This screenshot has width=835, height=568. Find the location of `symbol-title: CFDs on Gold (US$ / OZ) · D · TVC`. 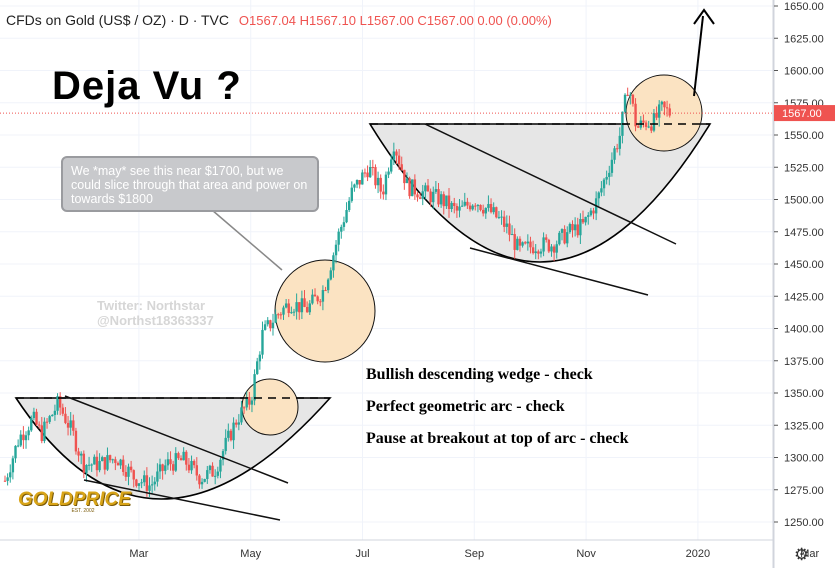

symbol-title: CFDs on Gold (US$ / OZ) · D · TVC is located at coordinates (117, 20).